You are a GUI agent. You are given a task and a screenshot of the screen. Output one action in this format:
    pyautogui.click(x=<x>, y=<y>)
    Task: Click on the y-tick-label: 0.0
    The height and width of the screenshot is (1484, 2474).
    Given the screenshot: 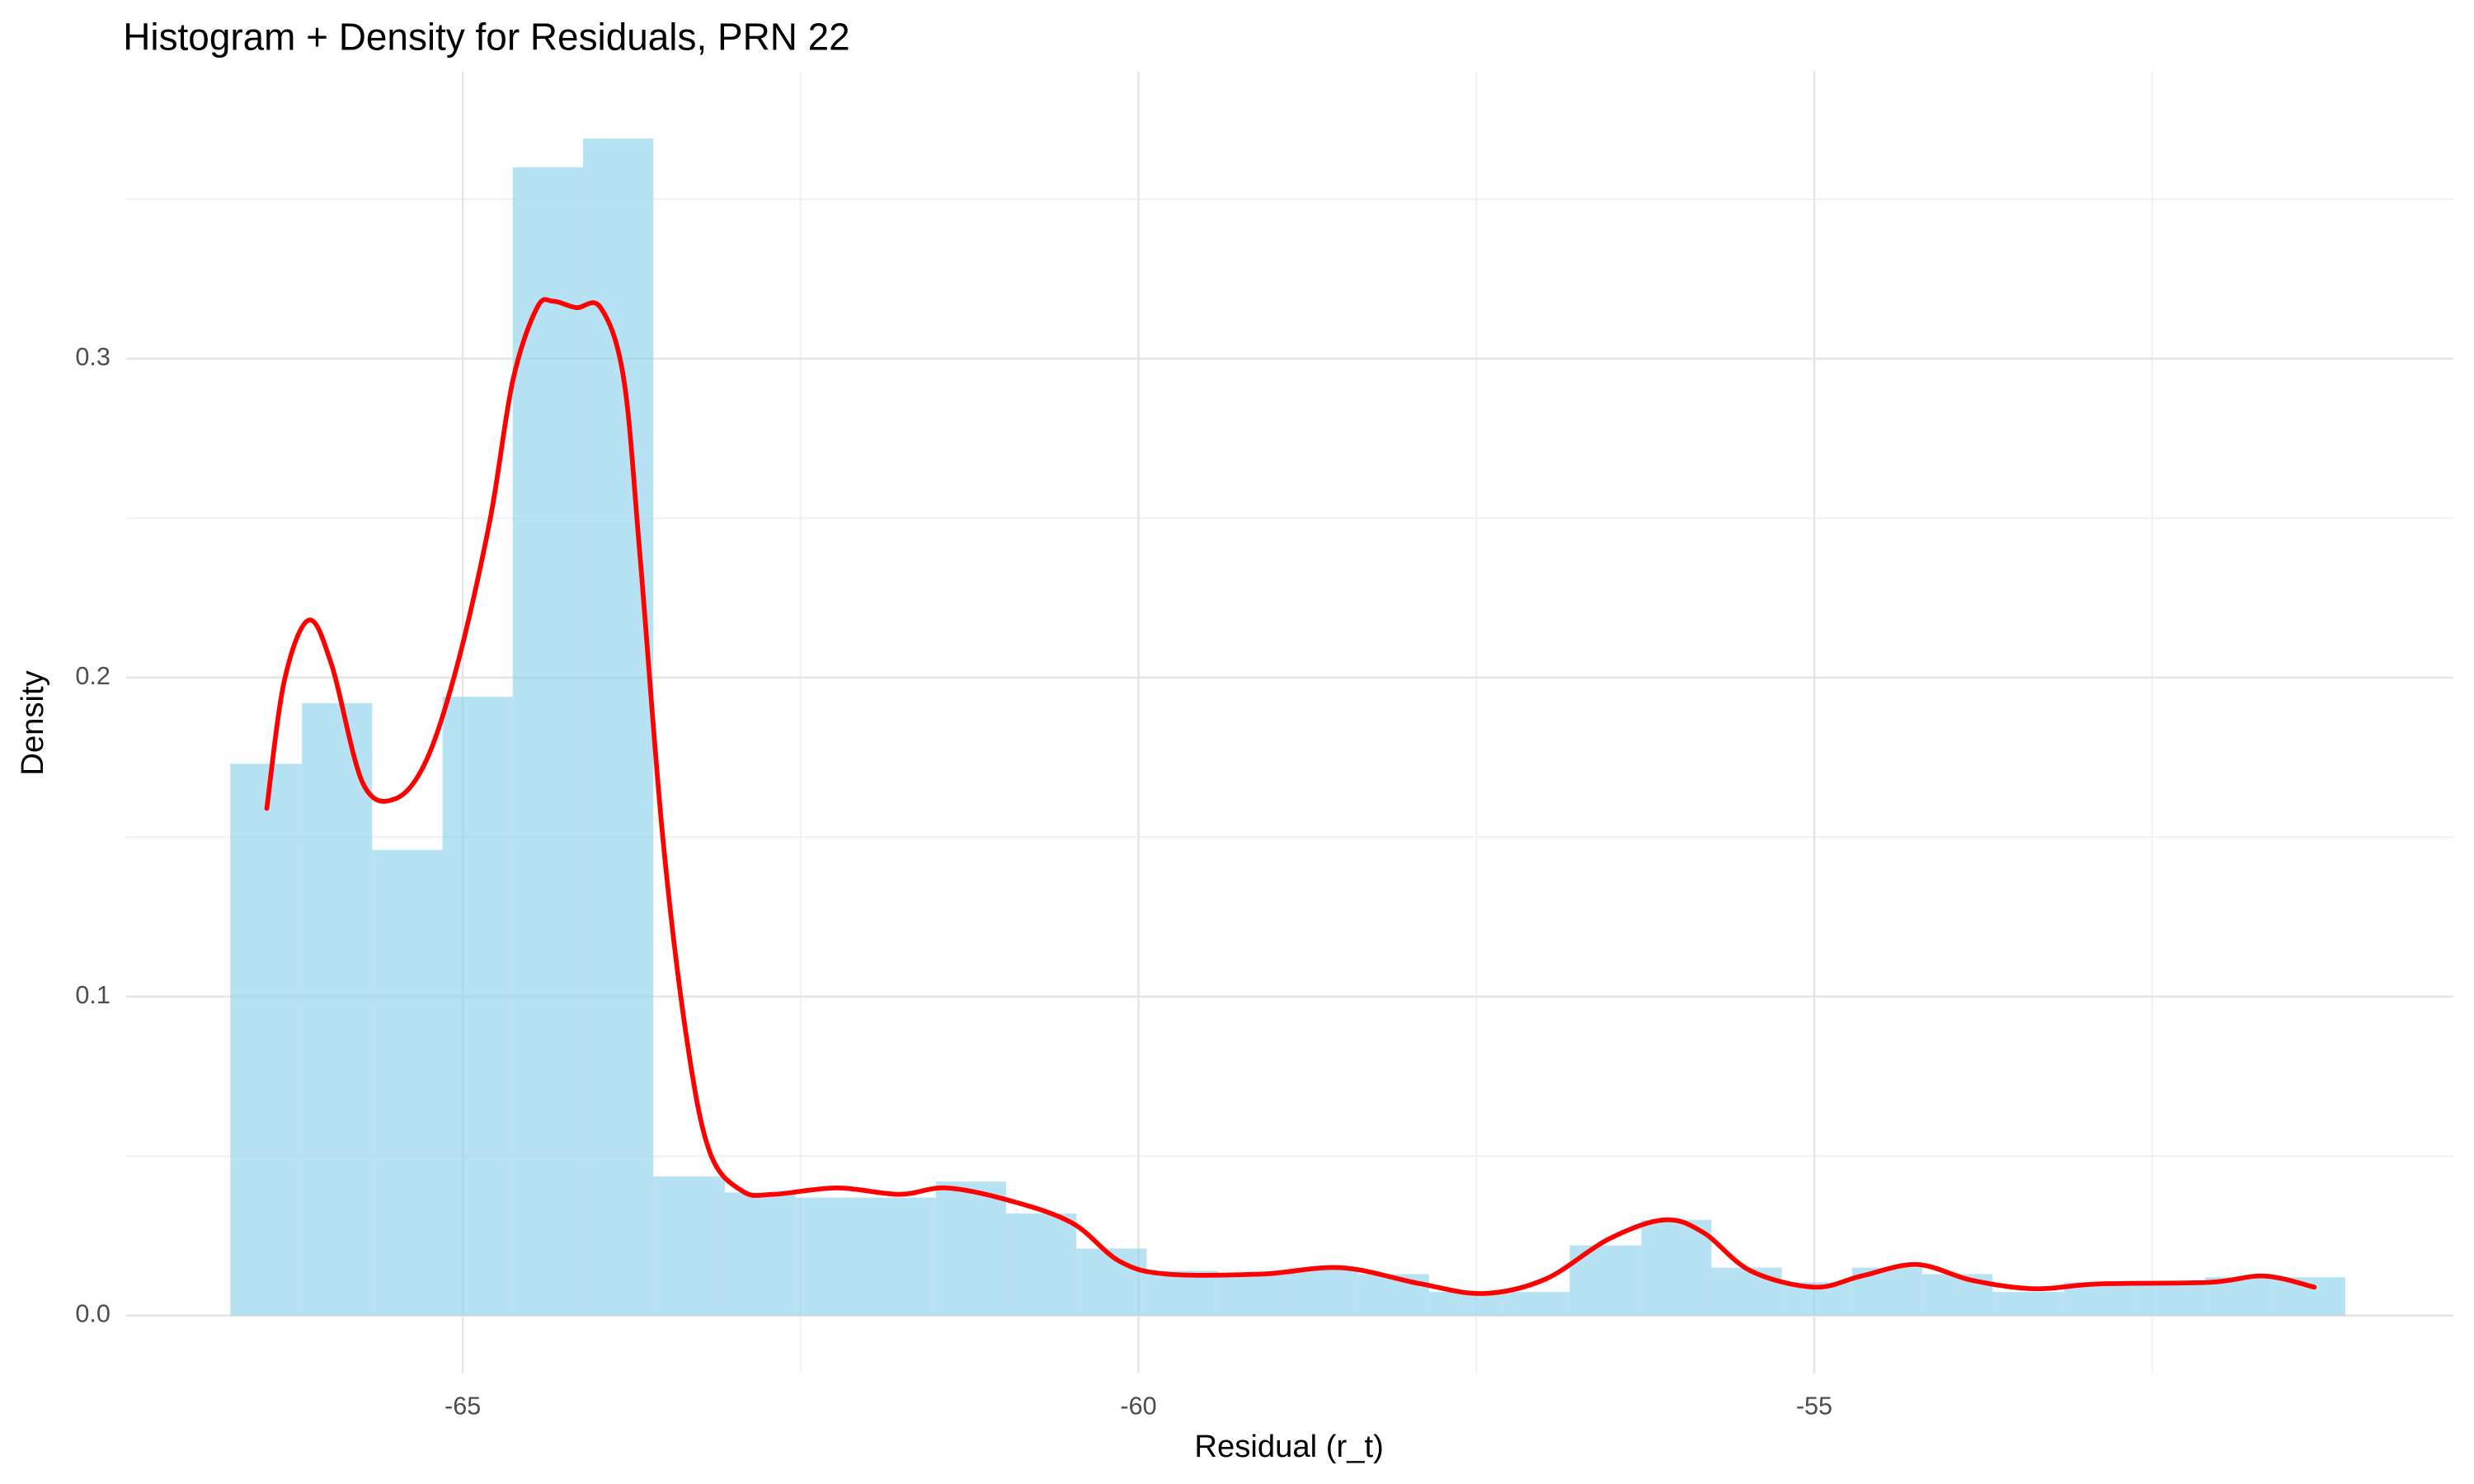 What is the action you would take?
    pyautogui.click(x=93, y=1314)
    